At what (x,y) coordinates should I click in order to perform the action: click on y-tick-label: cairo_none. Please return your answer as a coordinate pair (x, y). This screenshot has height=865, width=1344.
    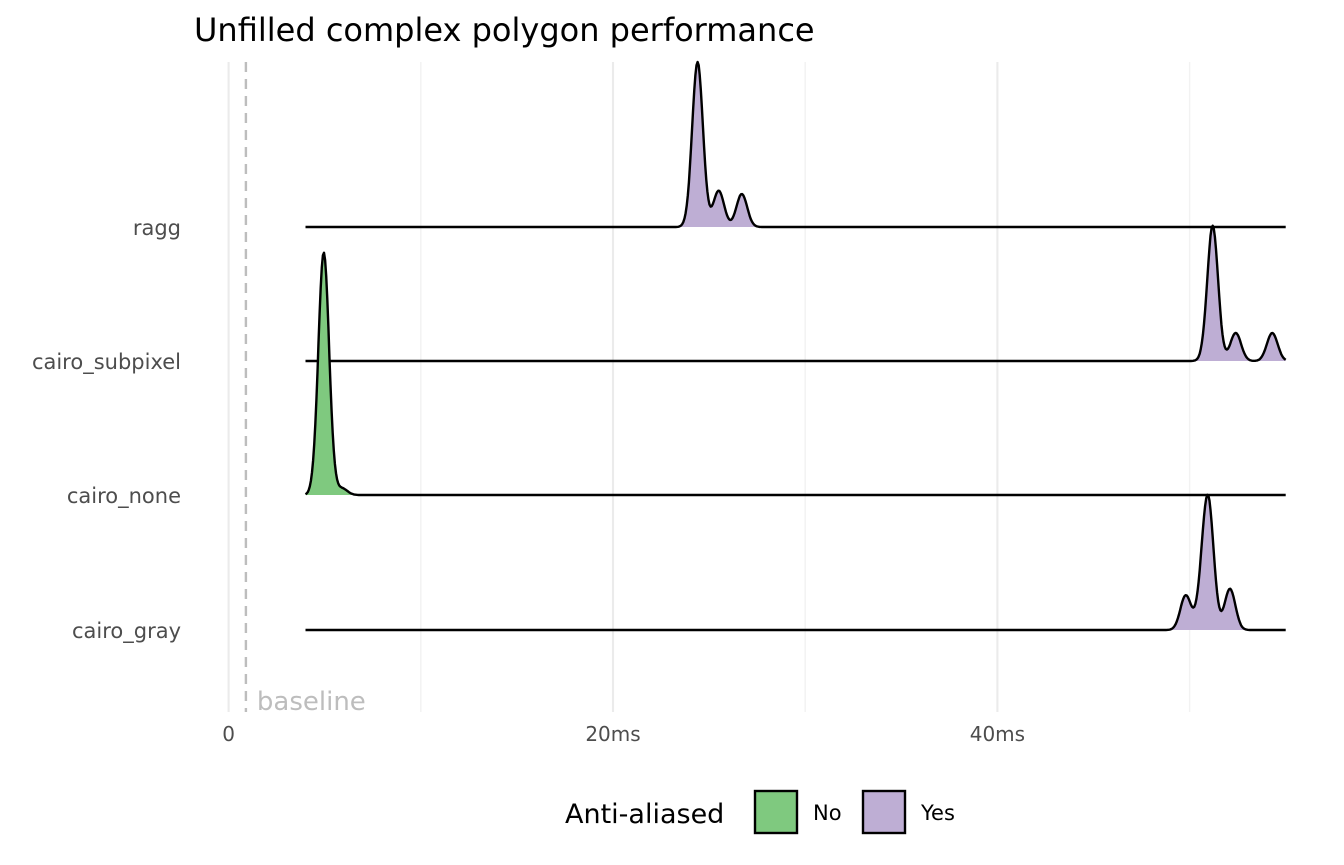
    Looking at the image, I should click on (124, 496).